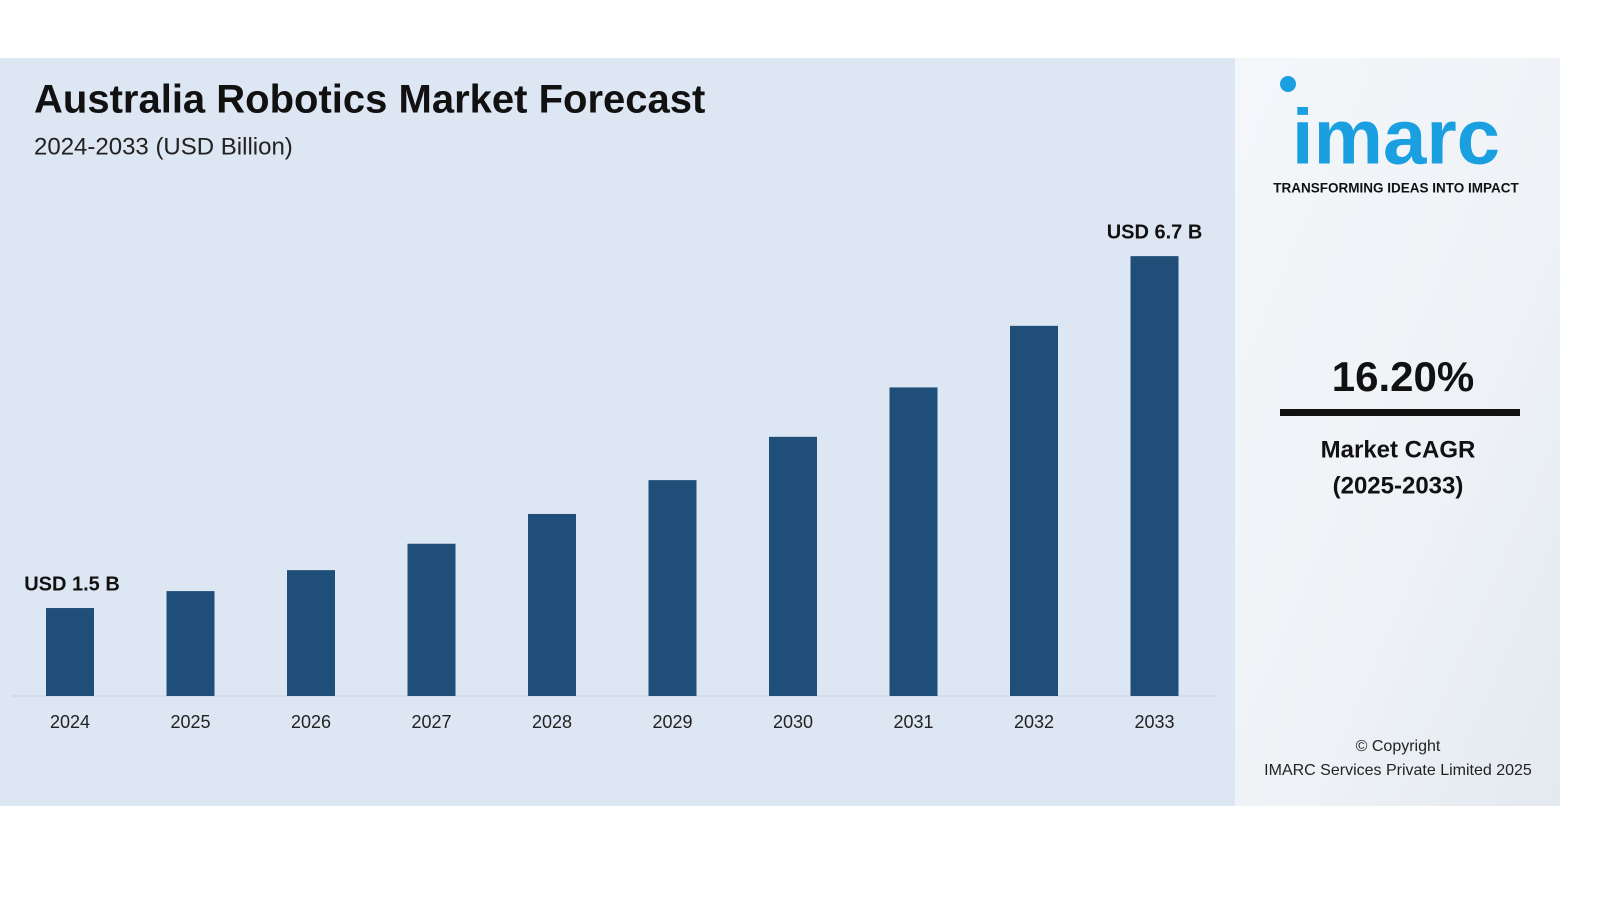  What do you see at coordinates (552, 722) in the screenshot?
I see `x-tick-label: 2028` at bounding box center [552, 722].